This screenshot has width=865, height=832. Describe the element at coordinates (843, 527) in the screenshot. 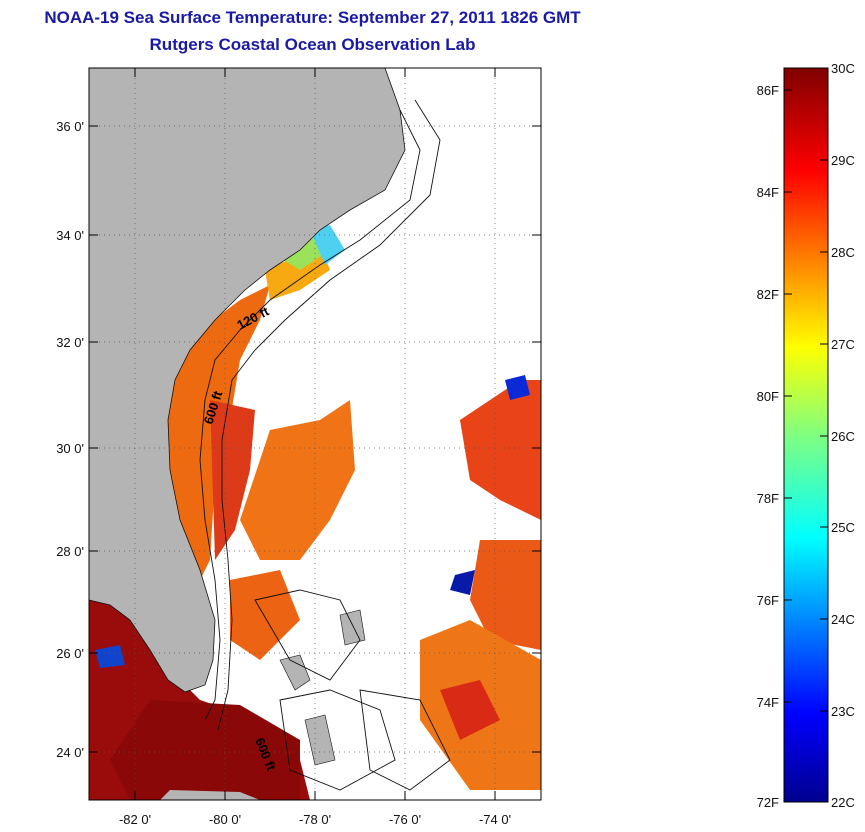

I see `colorbar-c-25: 25C` at that location.